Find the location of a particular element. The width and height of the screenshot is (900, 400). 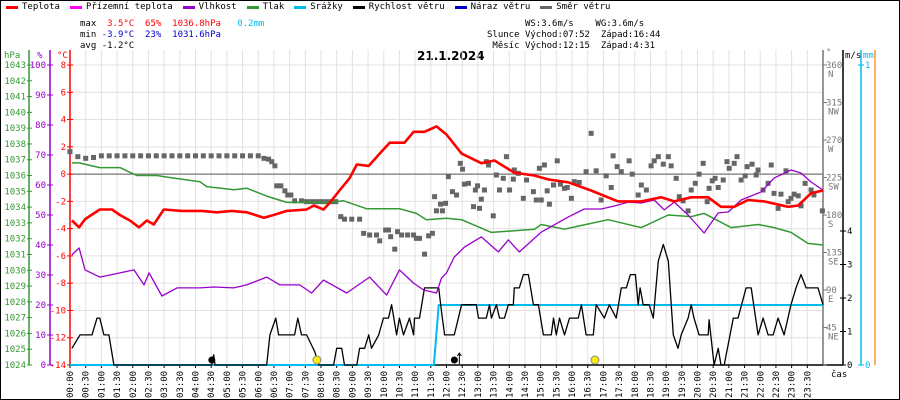

legend-item-vlhkost: Vlhkost is located at coordinates (209, 7).